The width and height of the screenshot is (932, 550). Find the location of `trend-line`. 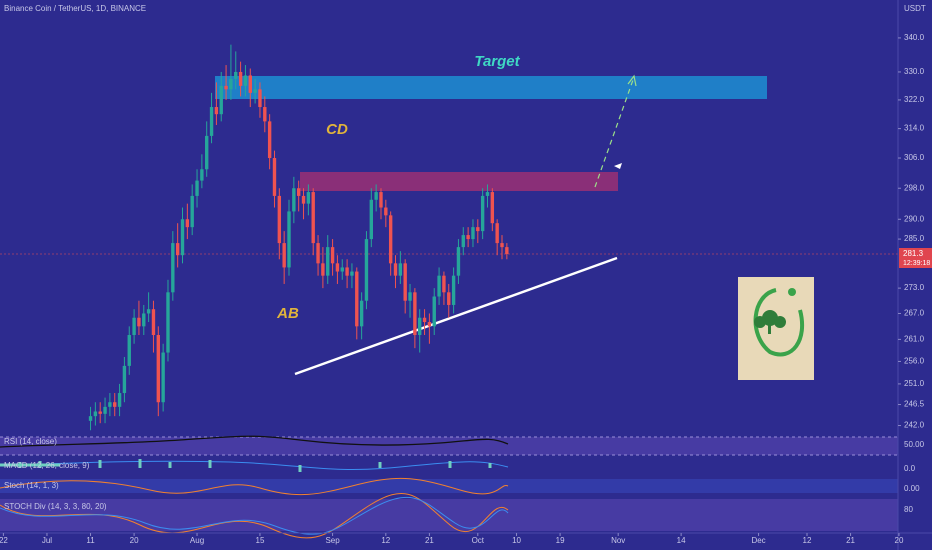

trend-line is located at coordinates (456, 316).